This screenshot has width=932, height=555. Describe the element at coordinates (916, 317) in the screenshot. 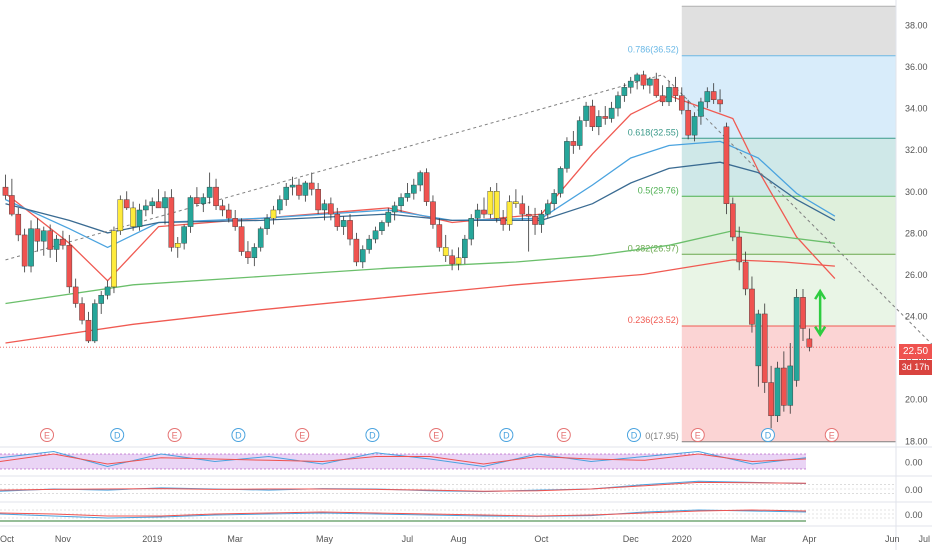

I see `price-tick-label: 24.00` at that location.